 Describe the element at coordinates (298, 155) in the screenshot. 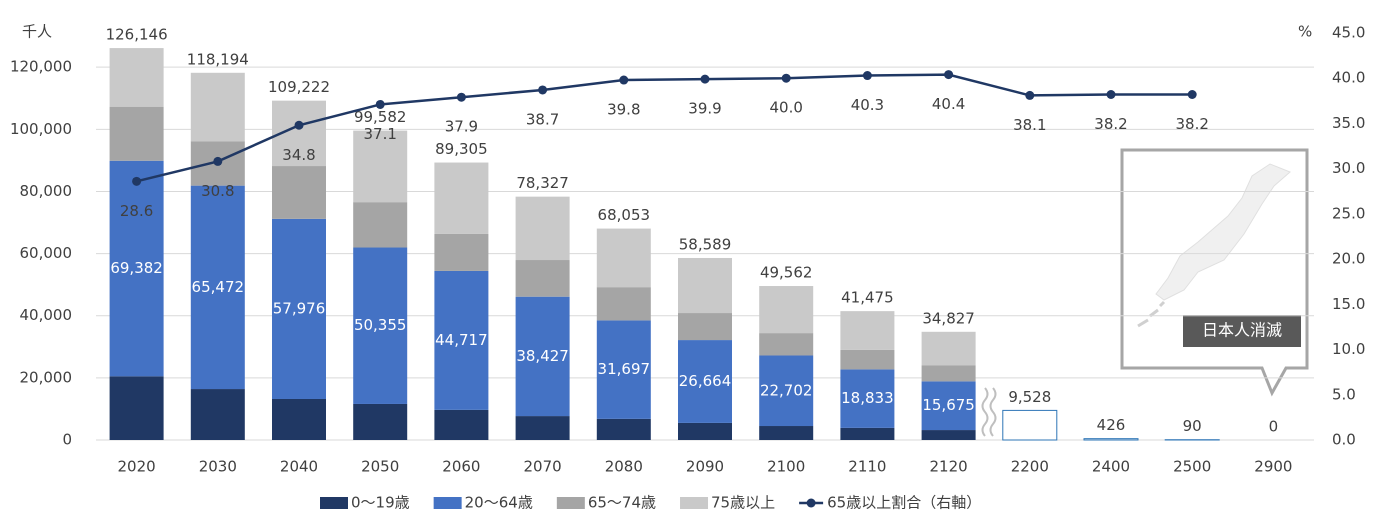

I see `line-value-label: 34.8` at that location.